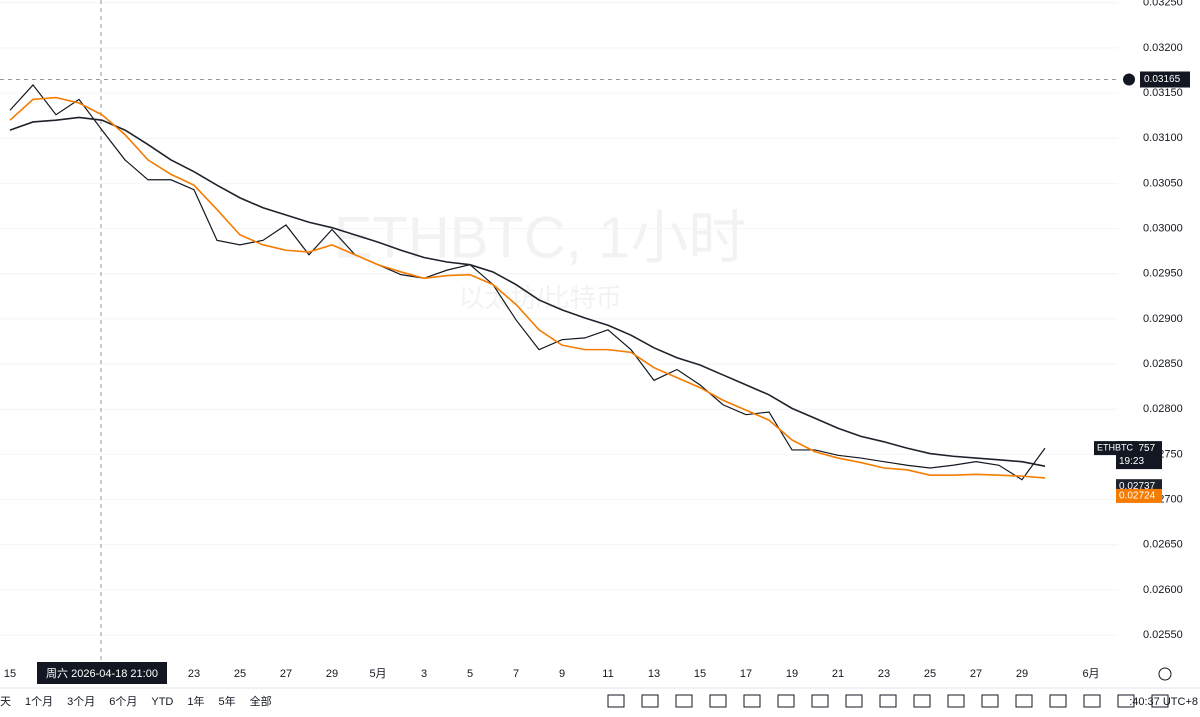  What do you see at coordinates (1129, 79) in the screenshot?
I see `add-alert-icon` at bounding box center [1129, 79].